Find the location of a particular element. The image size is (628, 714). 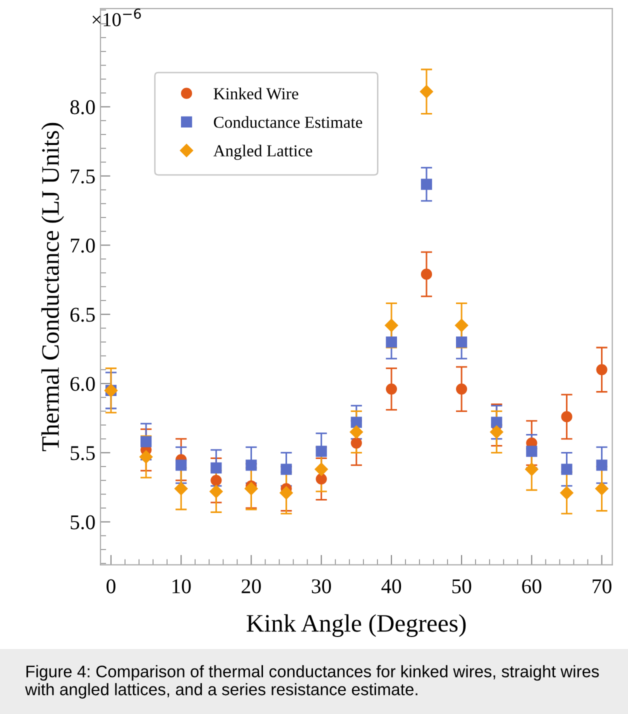

y-tick-label: 6.0 is located at coordinates (82, 384).